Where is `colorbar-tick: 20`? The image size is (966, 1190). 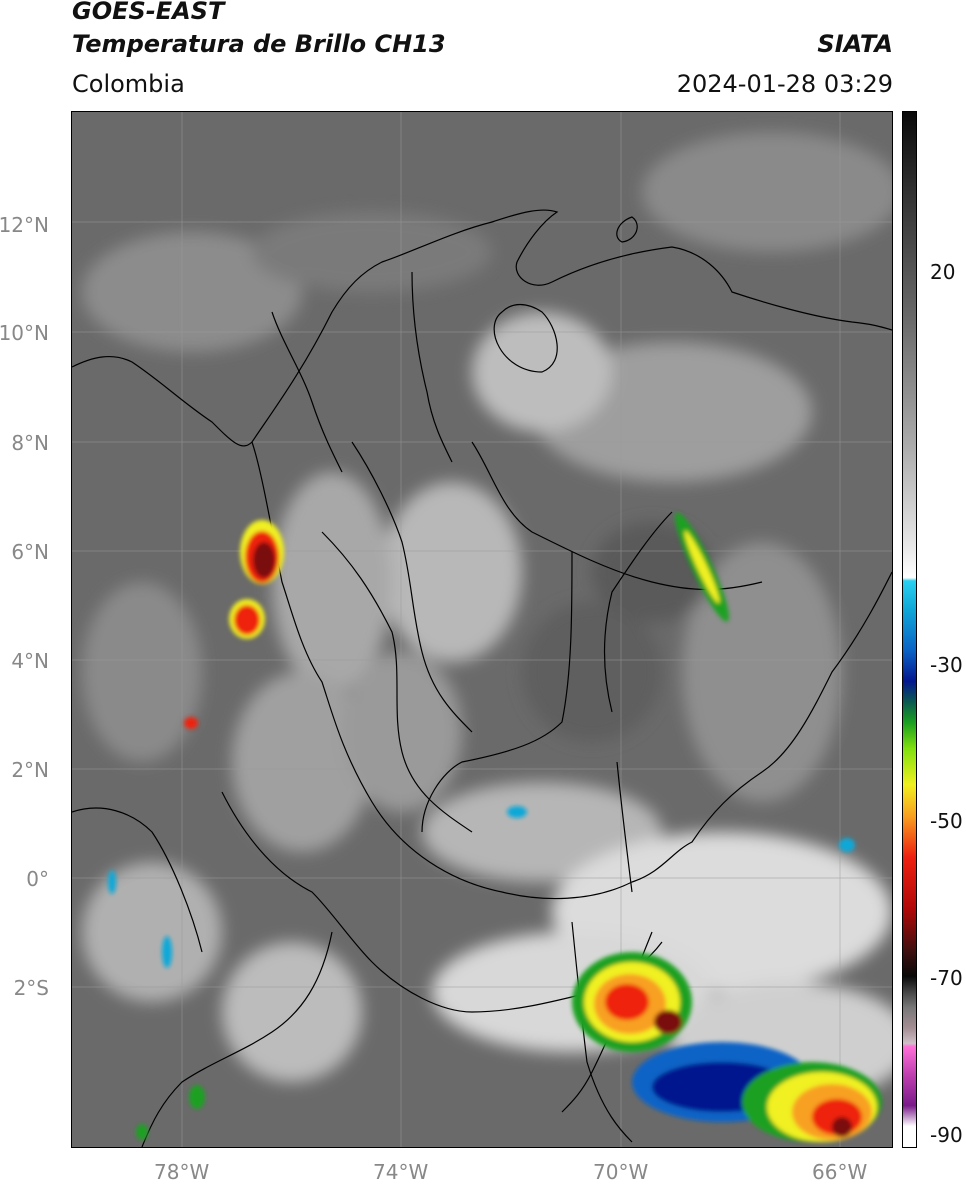 colorbar-tick: 20 is located at coordinates (943, 272).